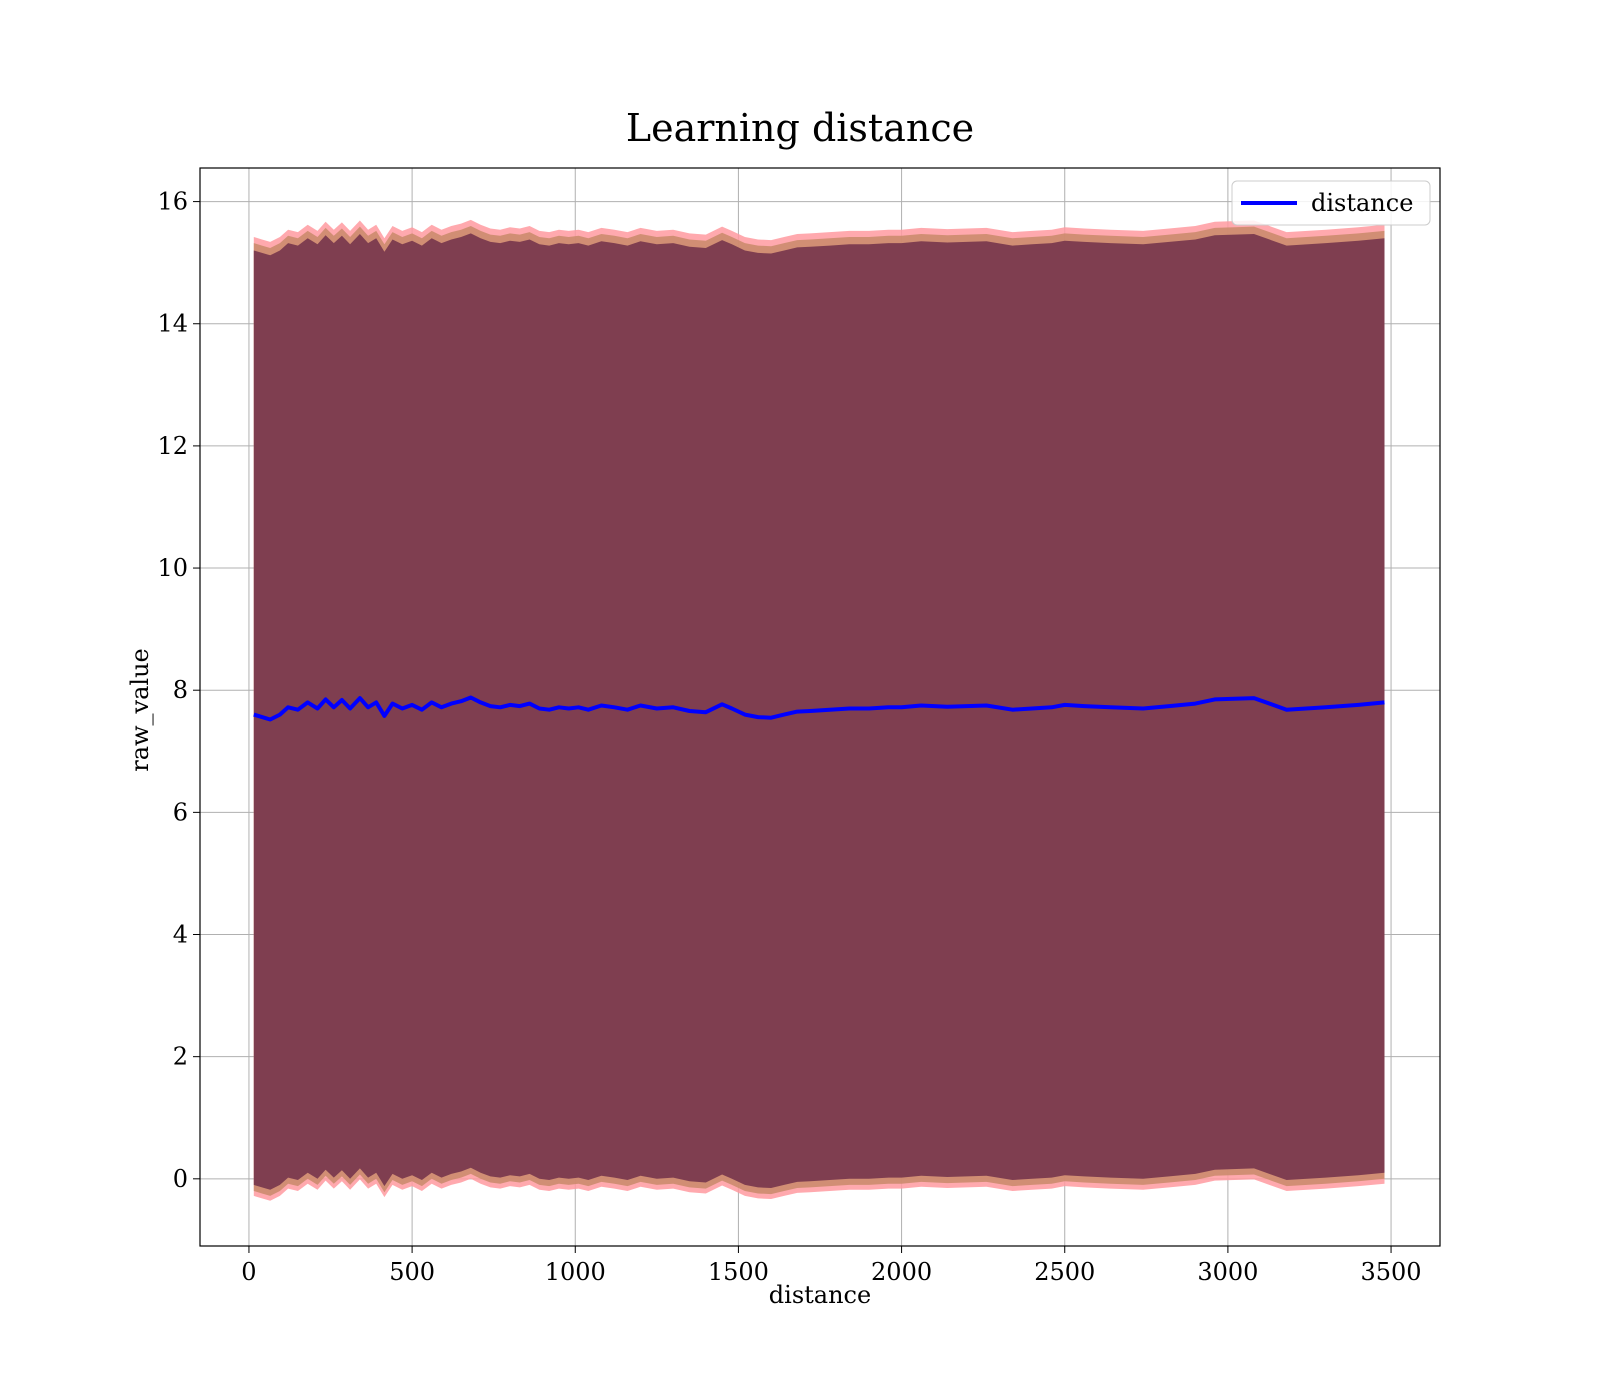 The height and width of the screenshot is (1400, 1600). I want to click on x-tick-label: 3000, so click(1227, 1272).